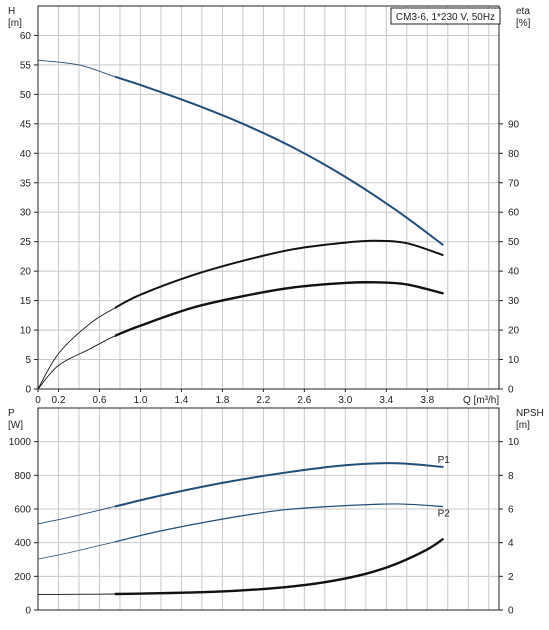 Image resolution: width=549 pixels, height=630 pixels. Describe the element at coordinates (15, 425) in the screenshot. I see `bottom-left-axis-unit: [W]` at that location.